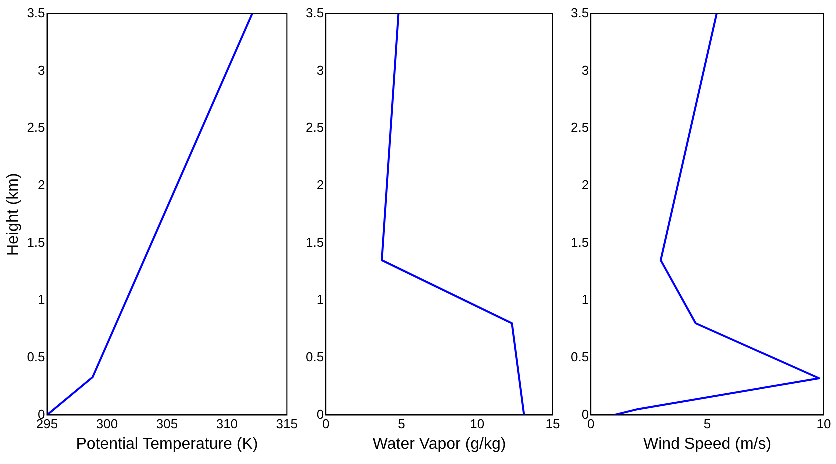 Image resolution: width=836 pixels, height=464 pixels. What do you see at coordinates (439, 444) in the screenshot?
I see `x-axis-title: Water Vapor (g/kg)` at bounding box center [439, 444].